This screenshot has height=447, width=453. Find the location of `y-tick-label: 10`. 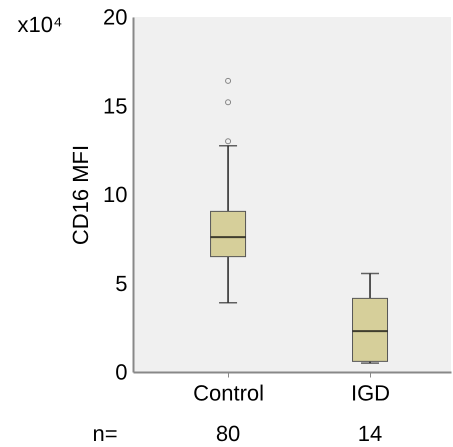

y-tick-label: 10 is located at coordinates (115, 194).